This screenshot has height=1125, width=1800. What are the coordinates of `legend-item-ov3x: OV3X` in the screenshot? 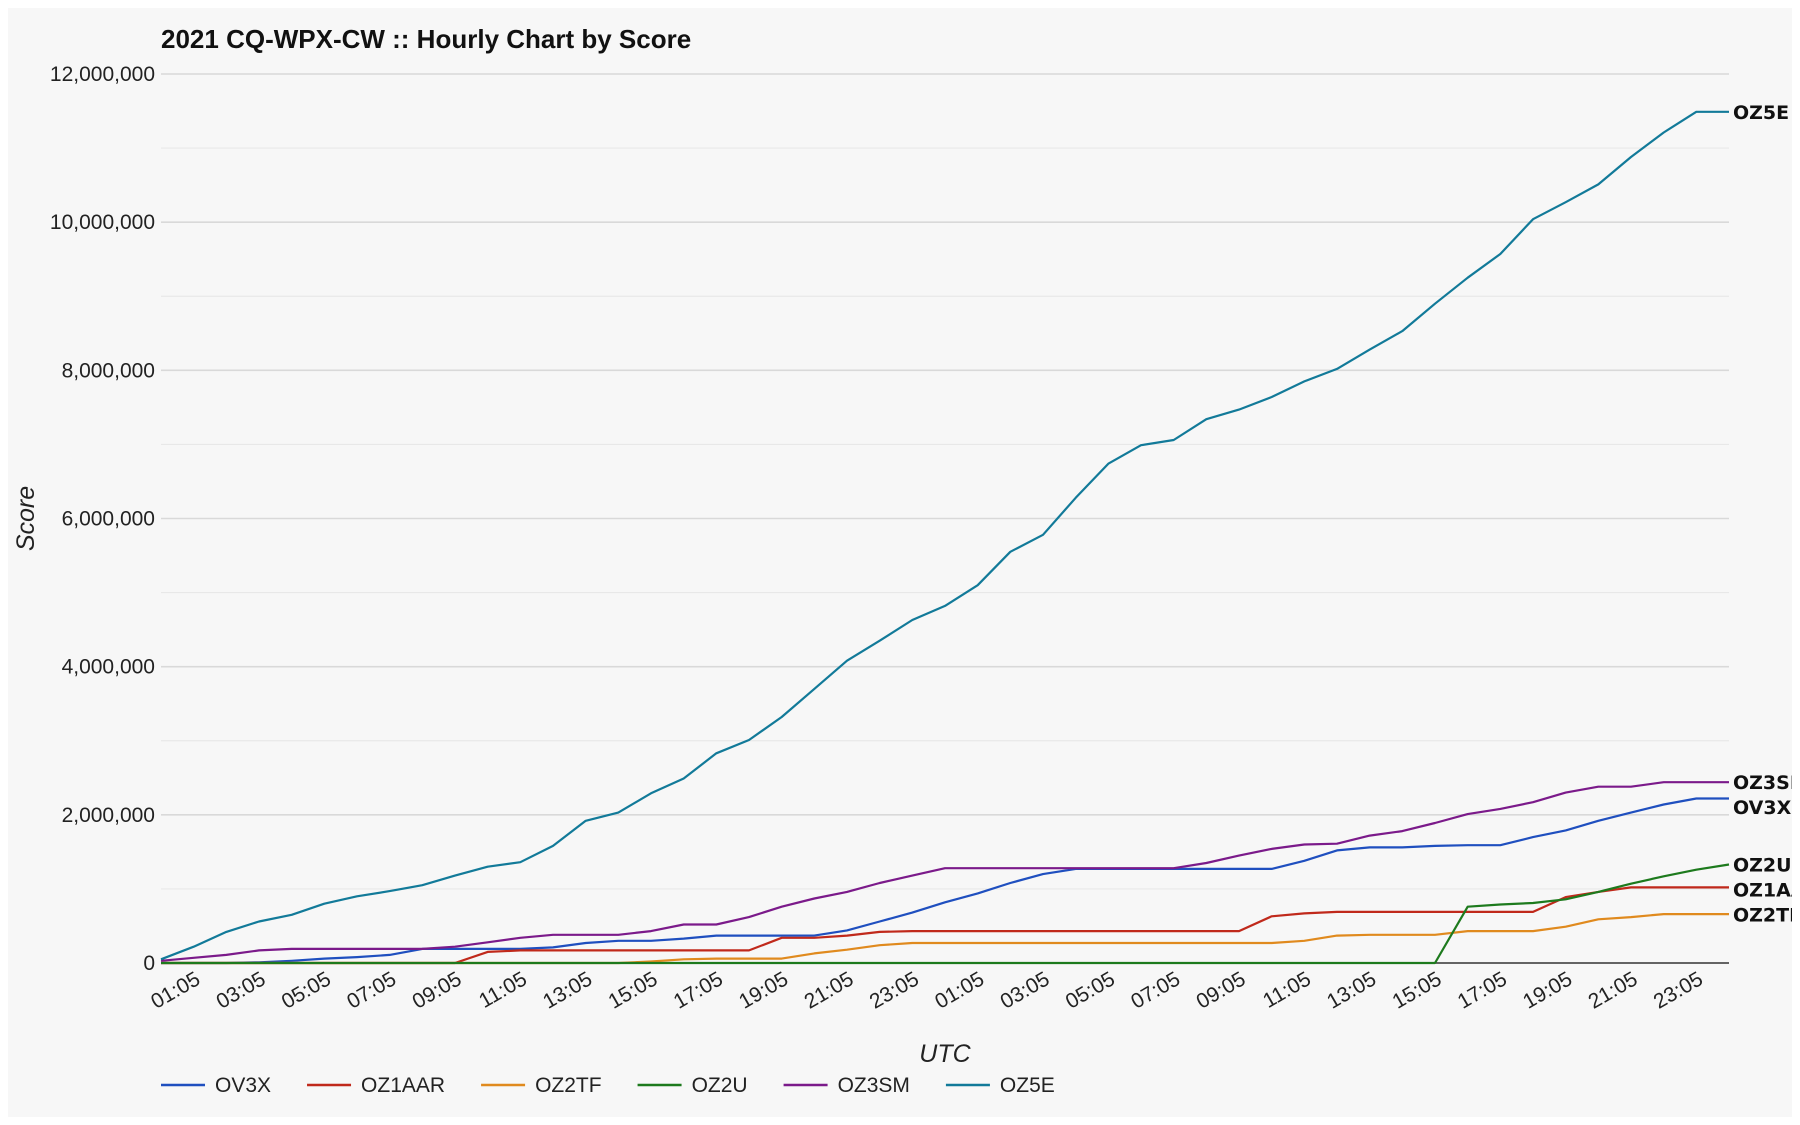 It's located at (216, 1085).